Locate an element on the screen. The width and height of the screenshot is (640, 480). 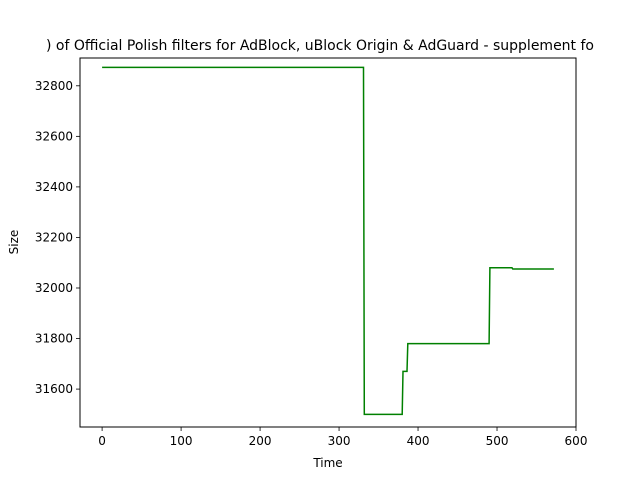
y-tick-label: 32200 is located at coordinates (54, 237).